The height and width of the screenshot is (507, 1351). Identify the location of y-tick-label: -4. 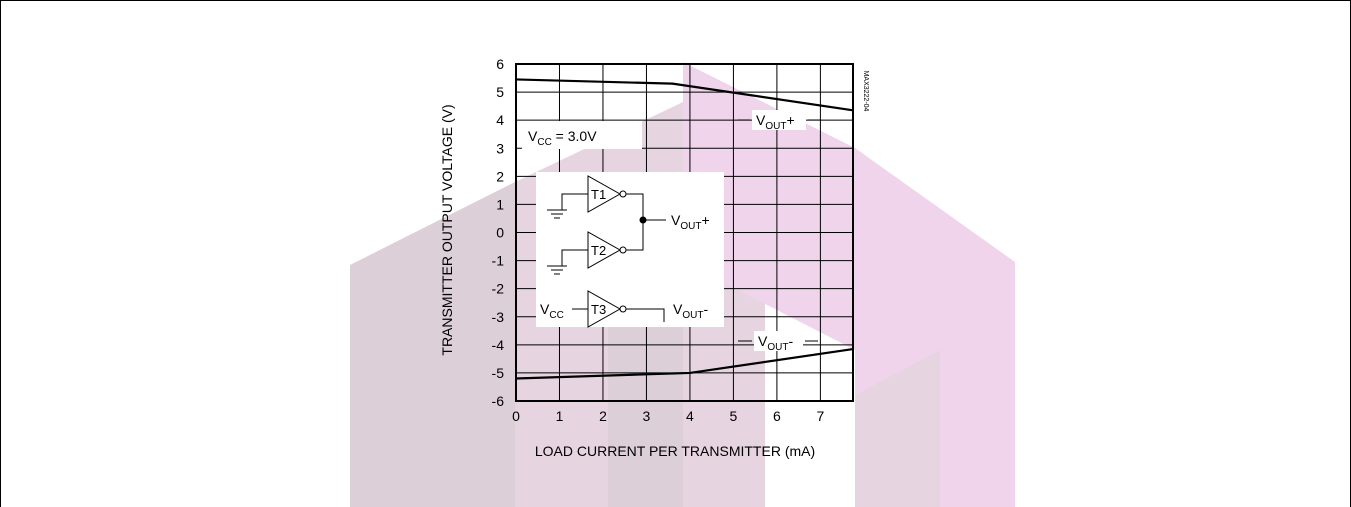
(498, 345).